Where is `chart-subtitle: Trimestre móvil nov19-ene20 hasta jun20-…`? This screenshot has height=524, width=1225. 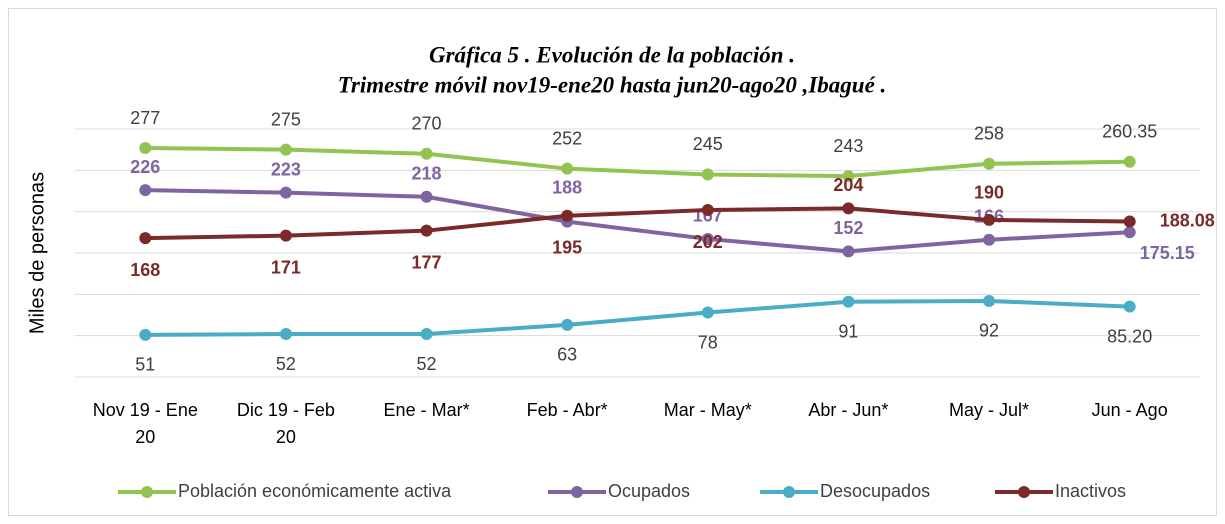 chart-subtitle: Trimestre móvil nov19-ene20 hasta jun20-… is located at coordinates (612, 84).